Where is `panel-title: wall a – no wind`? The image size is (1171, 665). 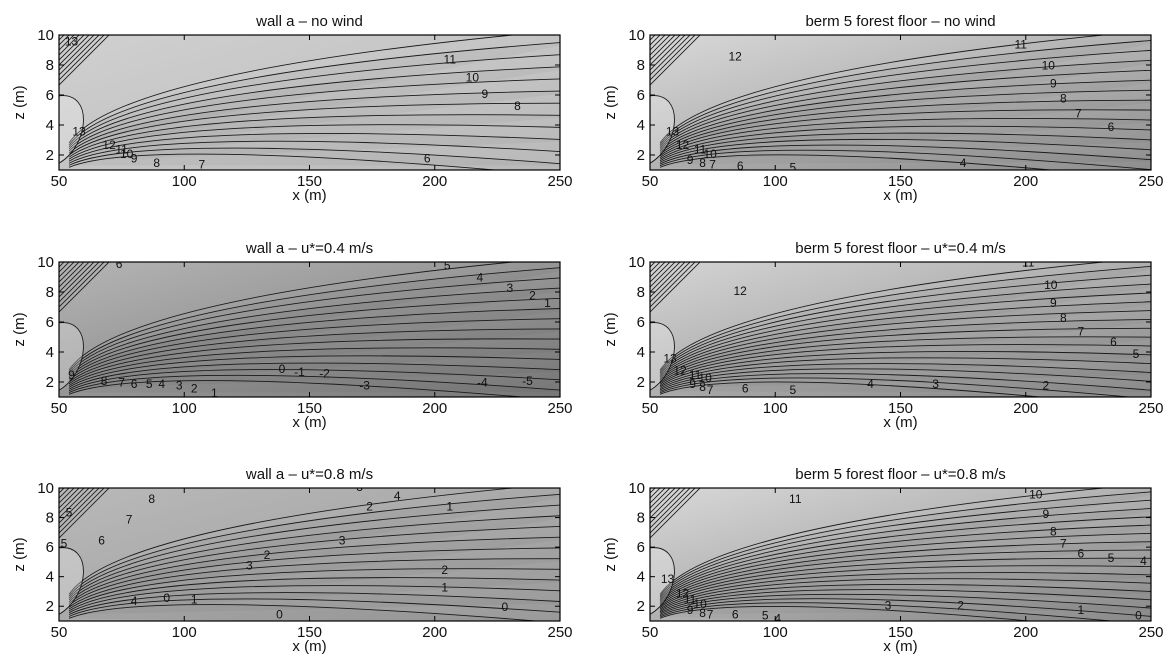
panel-title: wall a – no wind is located at coordinates (309, 21).